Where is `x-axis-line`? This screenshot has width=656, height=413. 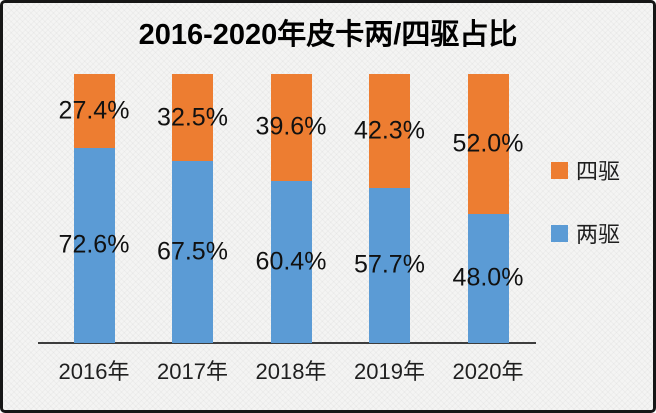
x-axis-line is located at coordinates (287, 343).